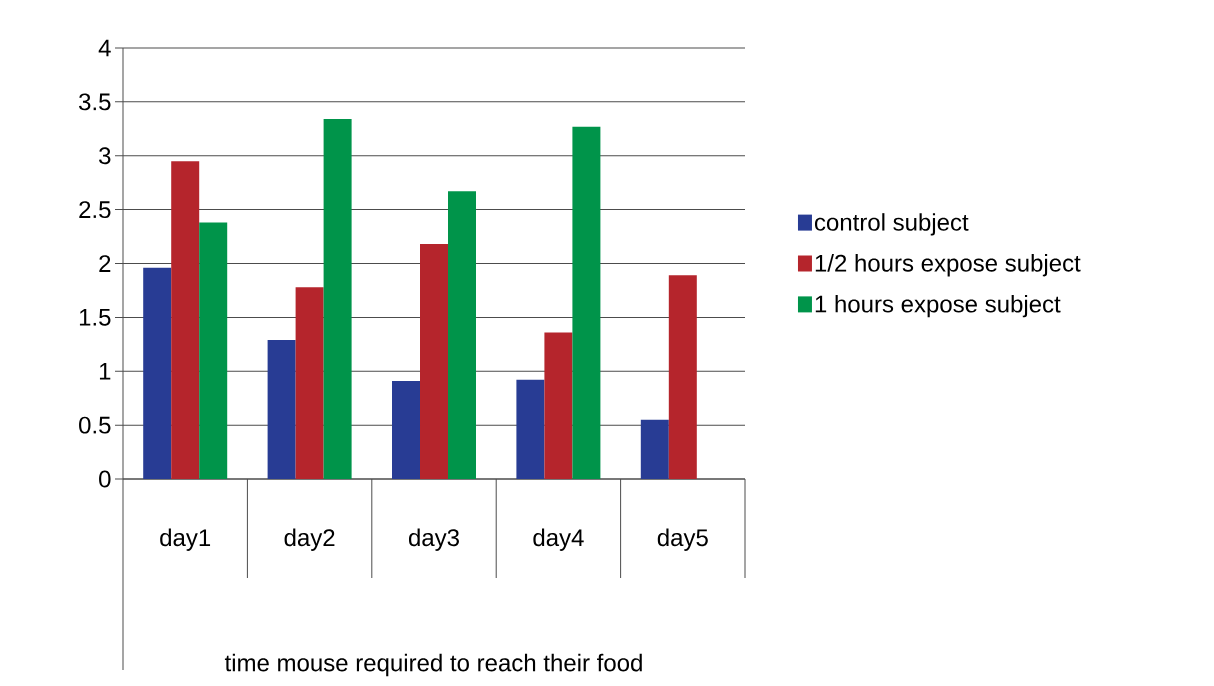 This screenshot has width=1214, height=686. I want to click on y-tick-label: 1, so click(105, 371).